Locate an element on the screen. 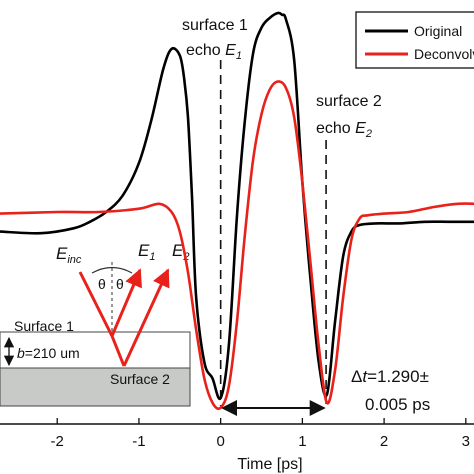  legend: Original Deconvolved is located at coordinates (414, 40).